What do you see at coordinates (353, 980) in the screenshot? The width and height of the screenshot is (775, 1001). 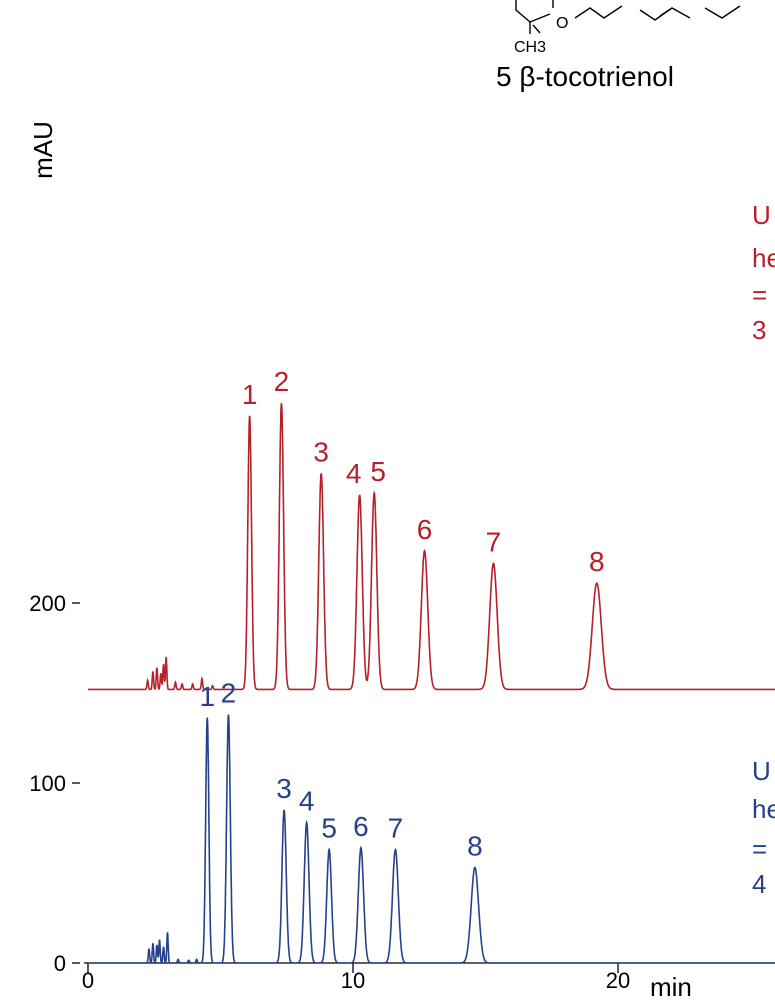 I see `x-tick-label: 10` at bounding box center [353, 980].